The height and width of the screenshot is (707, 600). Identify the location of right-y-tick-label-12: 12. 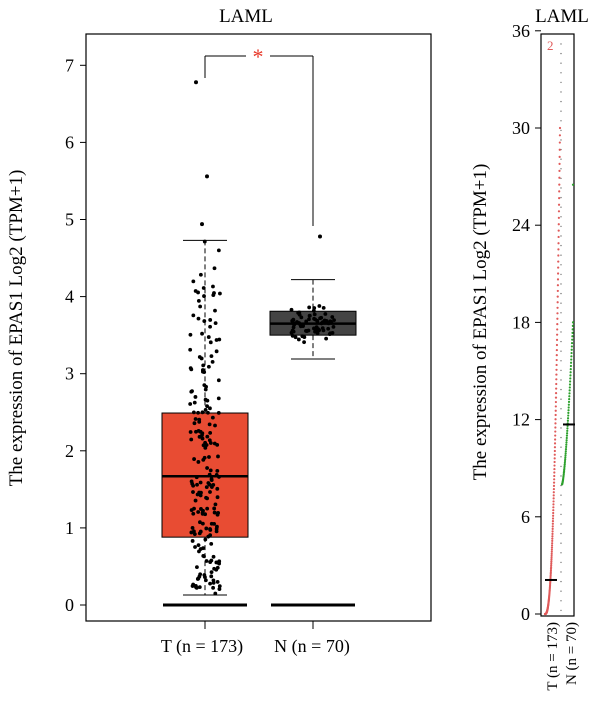
(521, 420).